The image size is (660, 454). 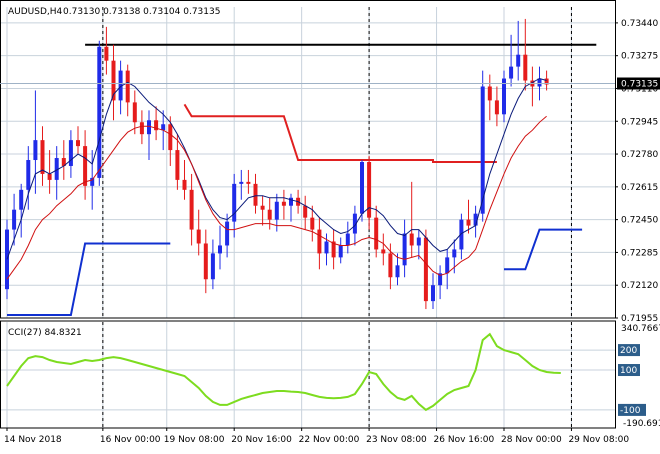 I want to click on cci-level-label: 100, so click(x=628, y=371).